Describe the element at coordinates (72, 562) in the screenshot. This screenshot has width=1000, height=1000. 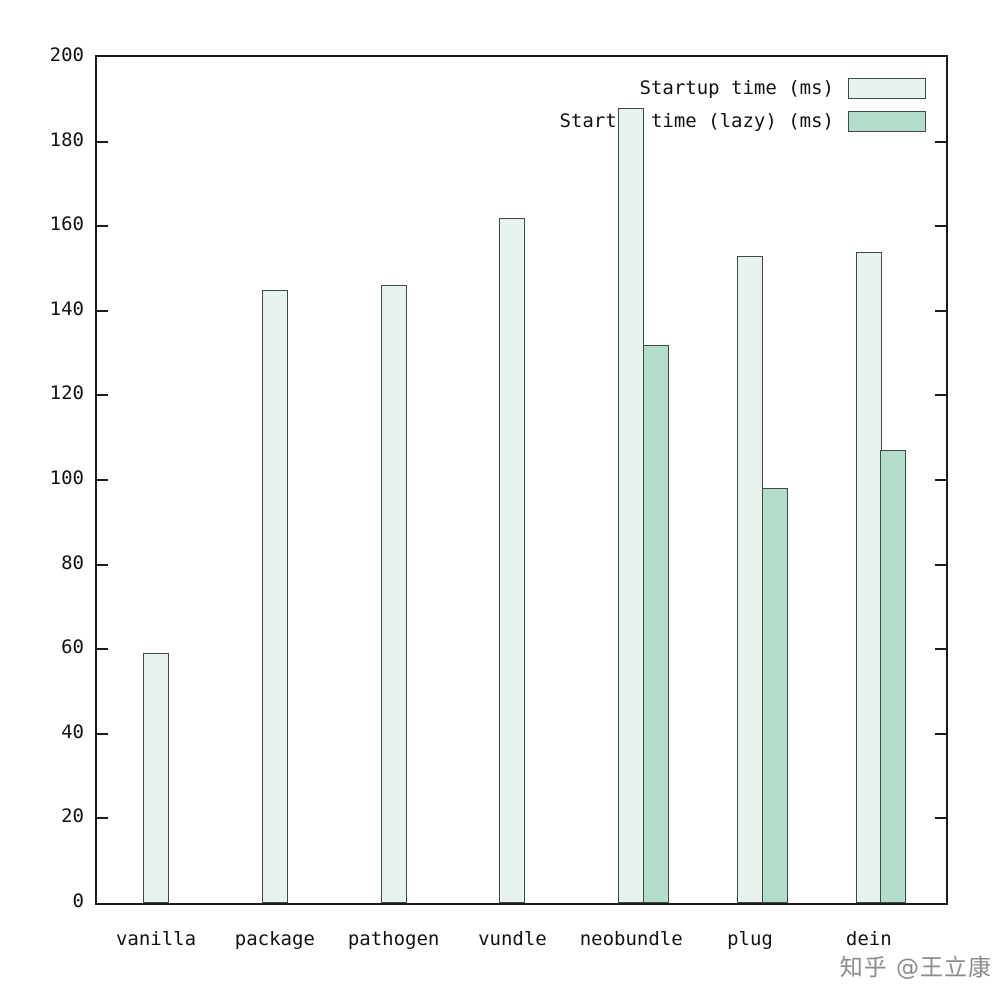
I see `y-tick-label: 80` at that location.